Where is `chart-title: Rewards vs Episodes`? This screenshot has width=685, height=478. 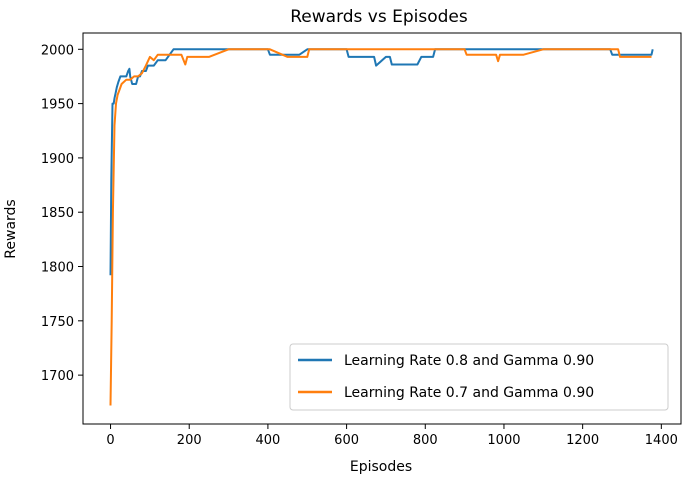 chart-title: Rewards vs Episodes is located at coordinates (379, 17).